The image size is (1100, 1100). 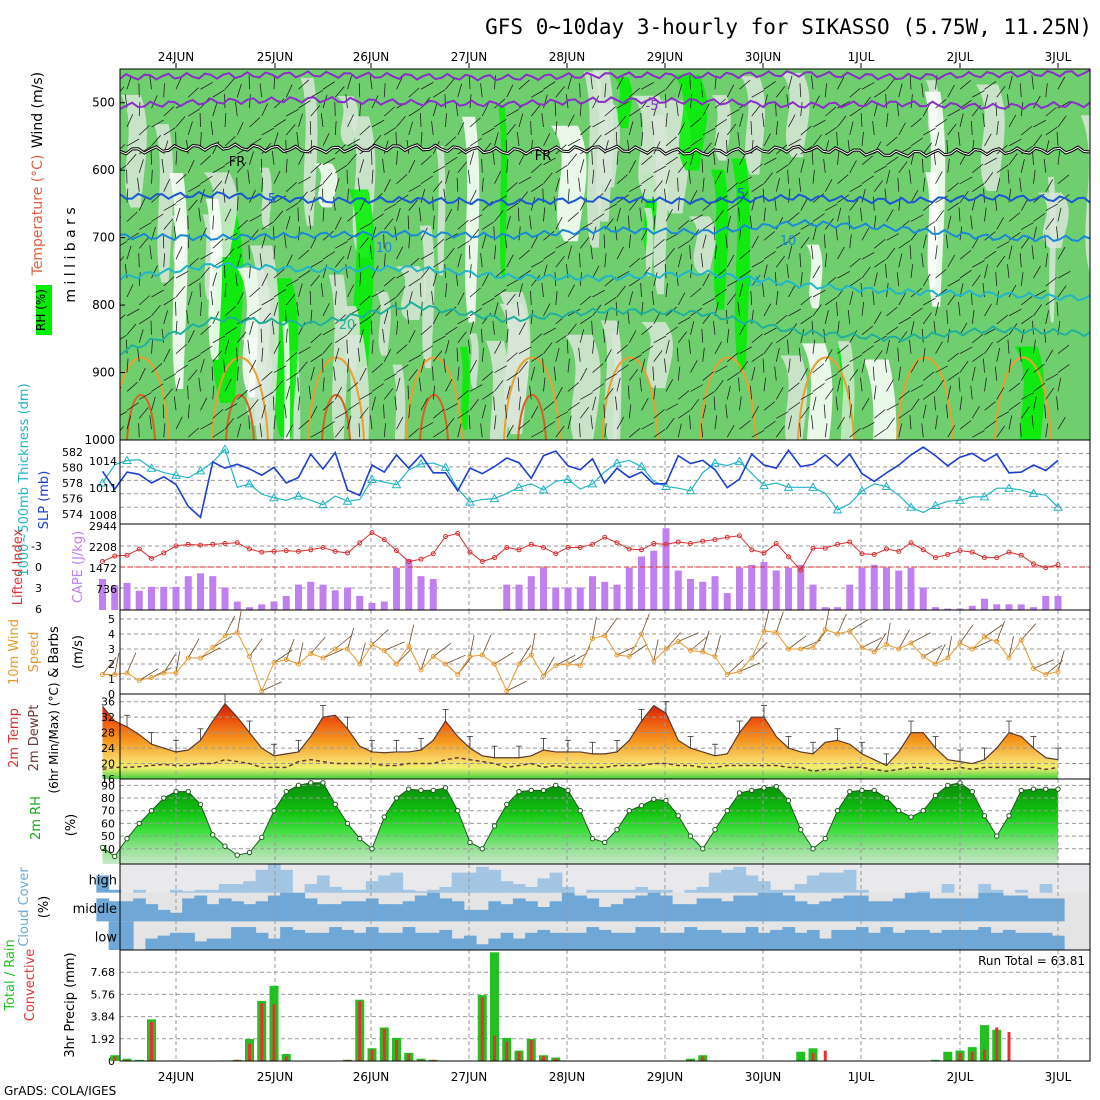 What do you see at coordinates (176, 1077) in the screenshot?
I see `bottom-date-label: 24JUN` at bounding box center [176, 1077].